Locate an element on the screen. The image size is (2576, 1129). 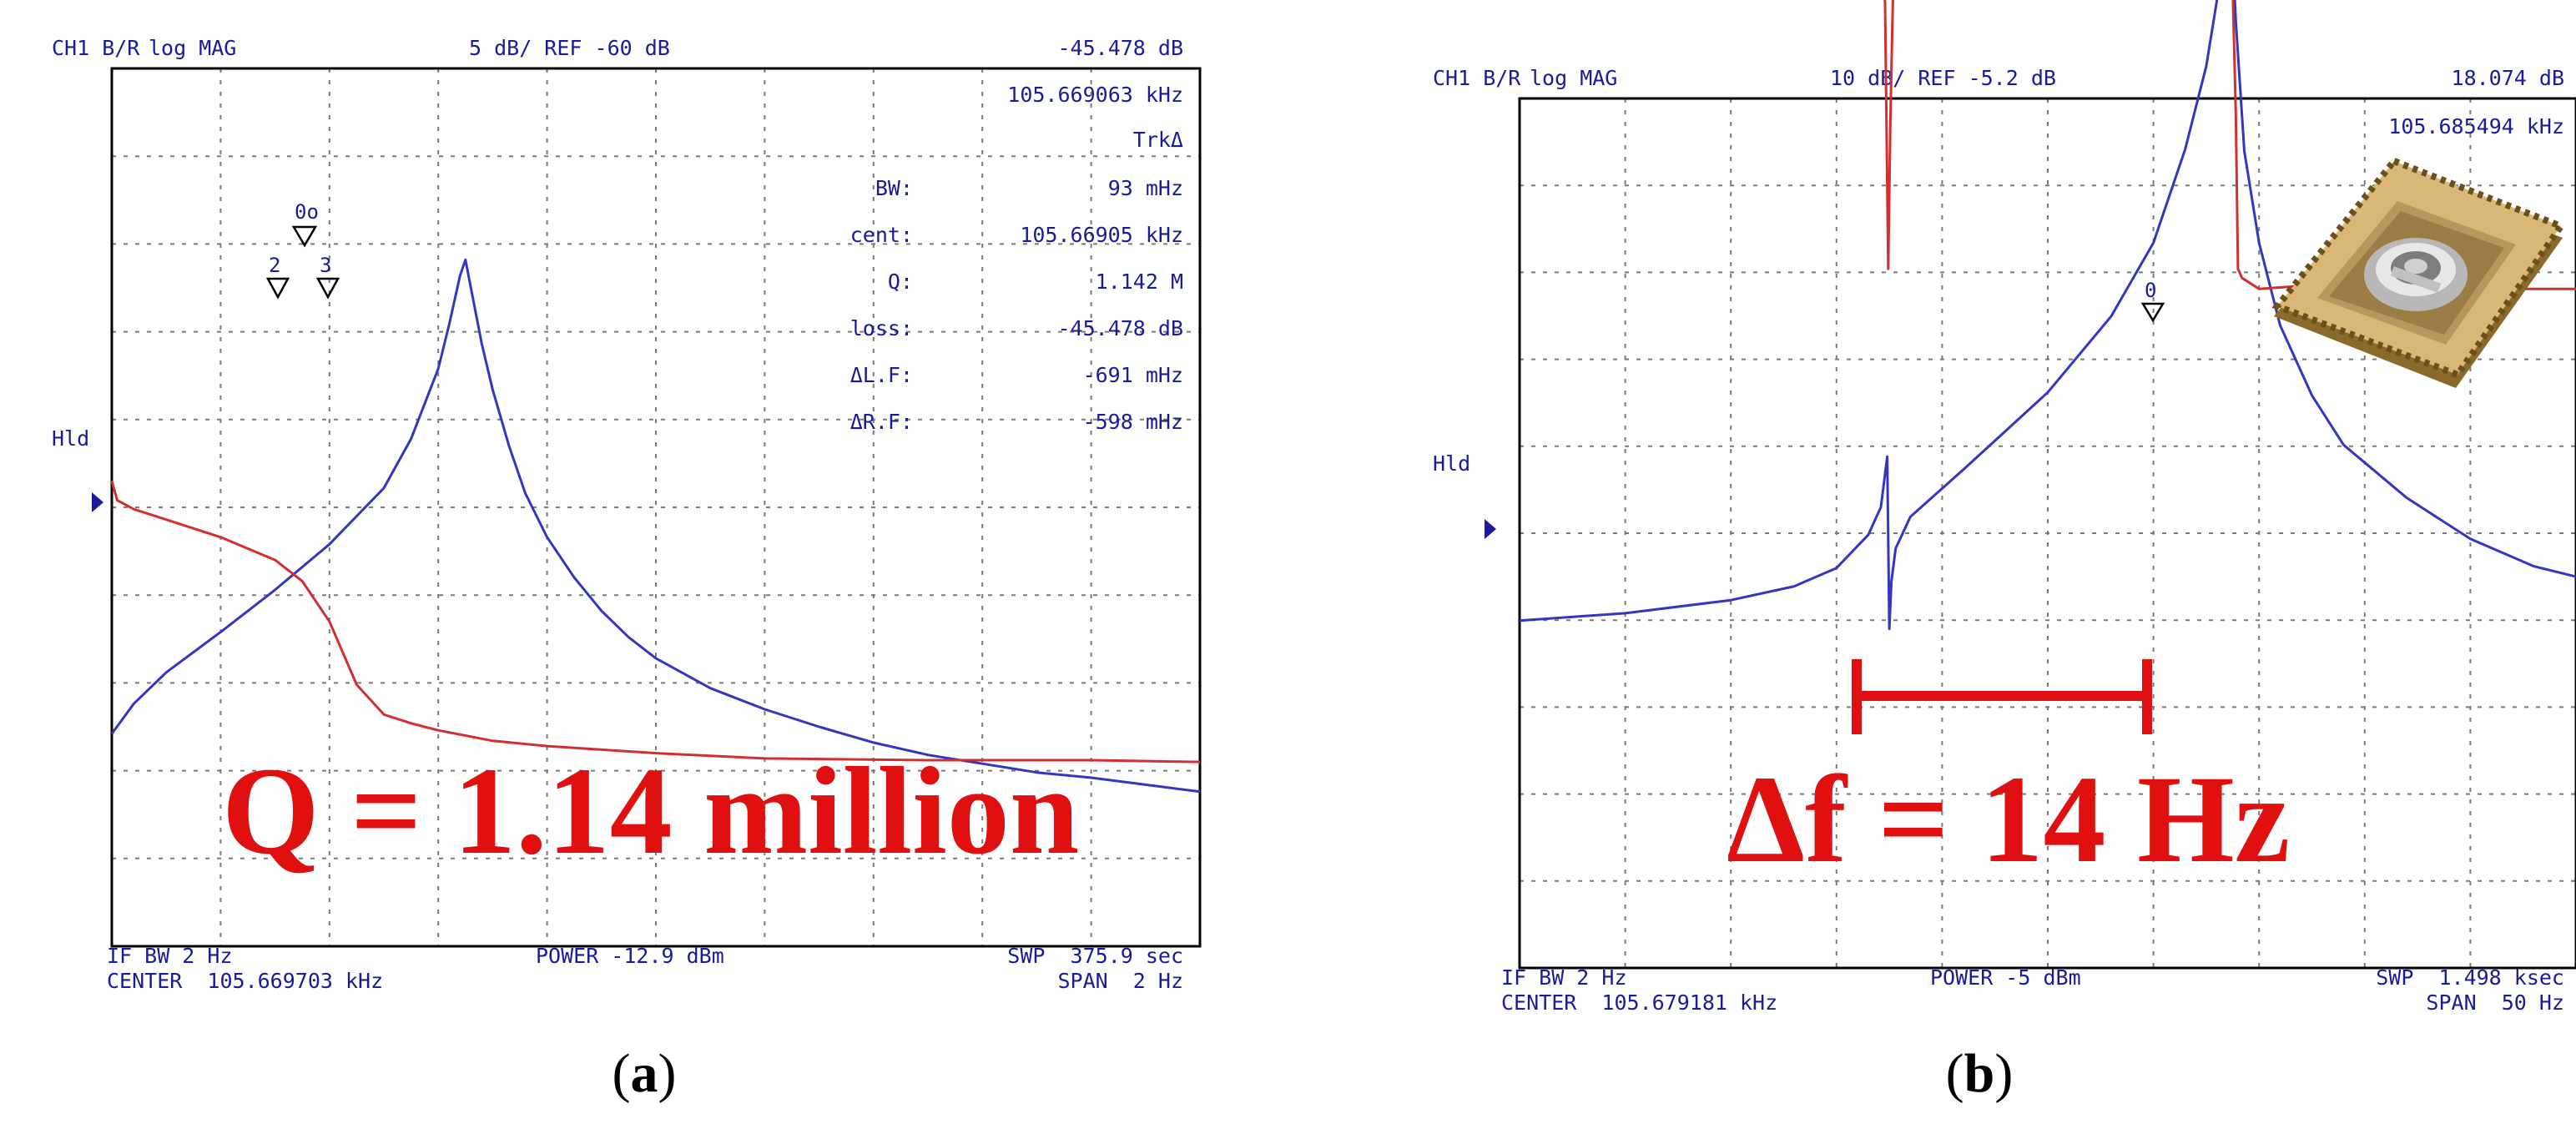
resonator-package-image is located at coordinates (2419, 272).